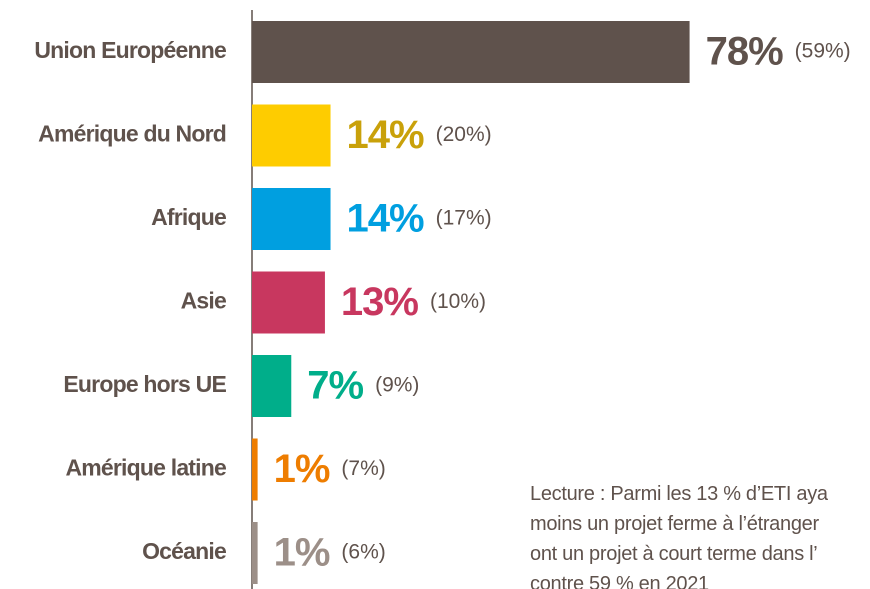  What do you see at coordinates (132, 134) in the screenshot?
I see `category-label: Amérique du Nord` at bounding box center [132, 134].